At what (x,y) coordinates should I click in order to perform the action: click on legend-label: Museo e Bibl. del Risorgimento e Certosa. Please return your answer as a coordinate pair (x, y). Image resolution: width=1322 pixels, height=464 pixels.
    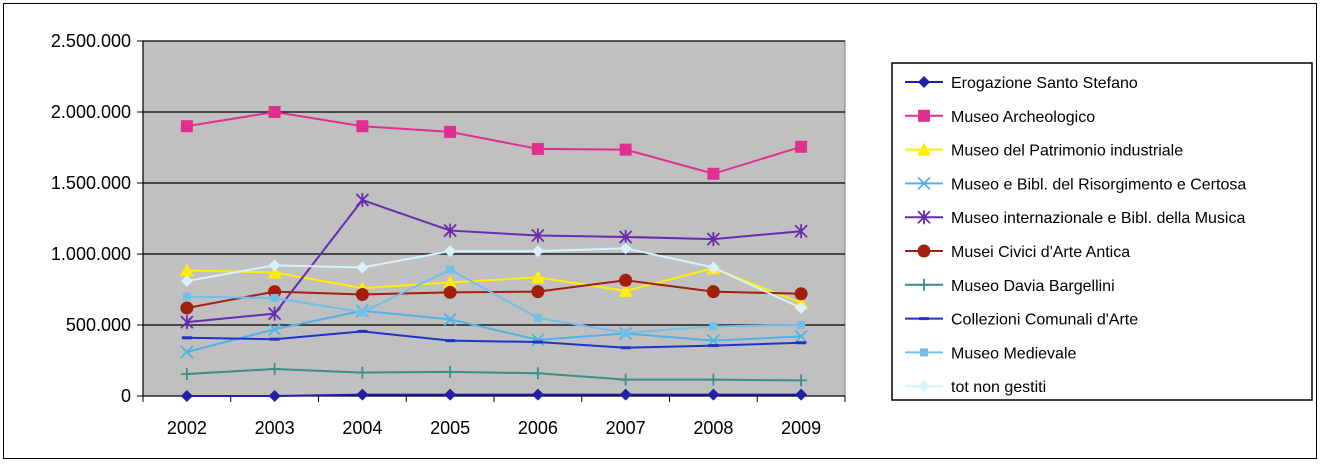
    Looking at the image, I should click on (1098, 184).